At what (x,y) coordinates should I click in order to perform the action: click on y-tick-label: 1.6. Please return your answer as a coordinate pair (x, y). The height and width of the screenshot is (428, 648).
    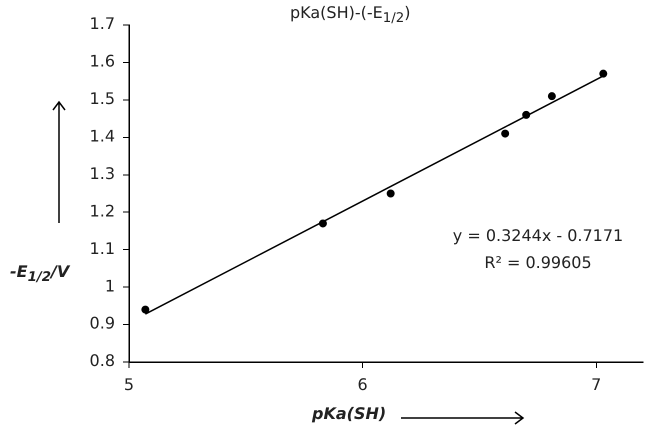
    Looking at the image, I should click on (102, 61).